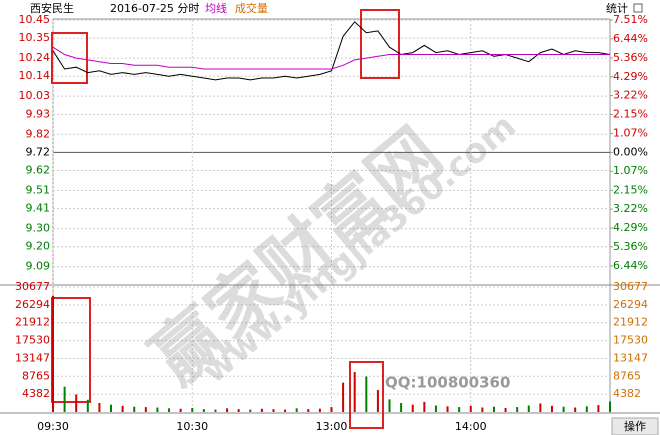 The height and width of the screenshot is (435, 660). I want to click on y-tick-label: 30677, so click(32, 286).